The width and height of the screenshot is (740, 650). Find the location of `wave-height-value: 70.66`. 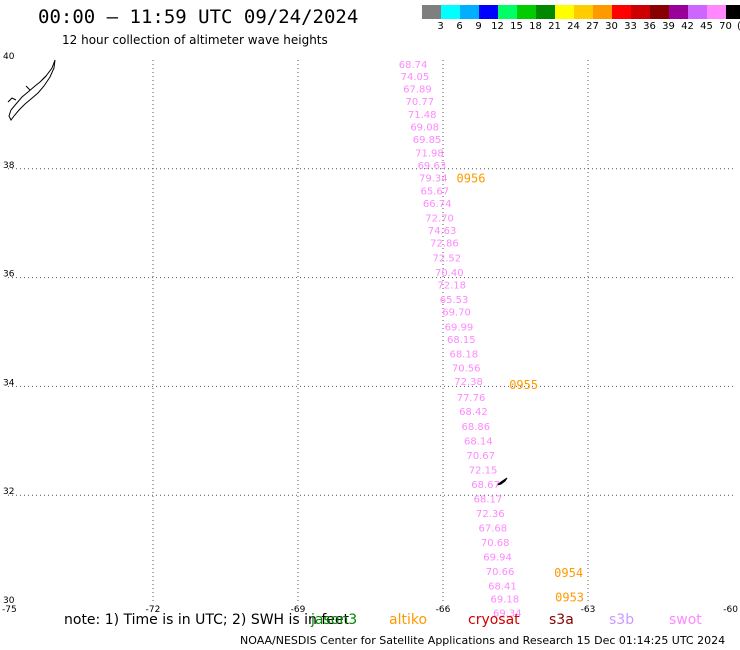

wave-height-value: 70.66 is located at coordinates (500, 572).